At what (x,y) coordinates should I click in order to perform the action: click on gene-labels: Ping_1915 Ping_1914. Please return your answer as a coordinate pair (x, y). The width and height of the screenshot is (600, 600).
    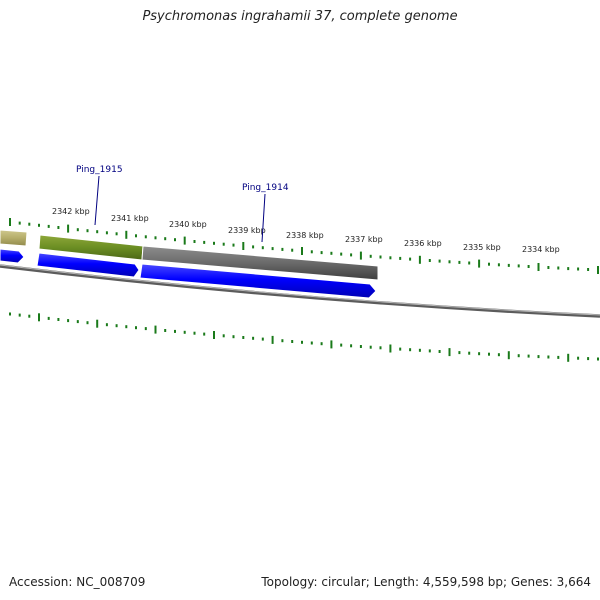
    Looking at the image, I should click on (182, 204).